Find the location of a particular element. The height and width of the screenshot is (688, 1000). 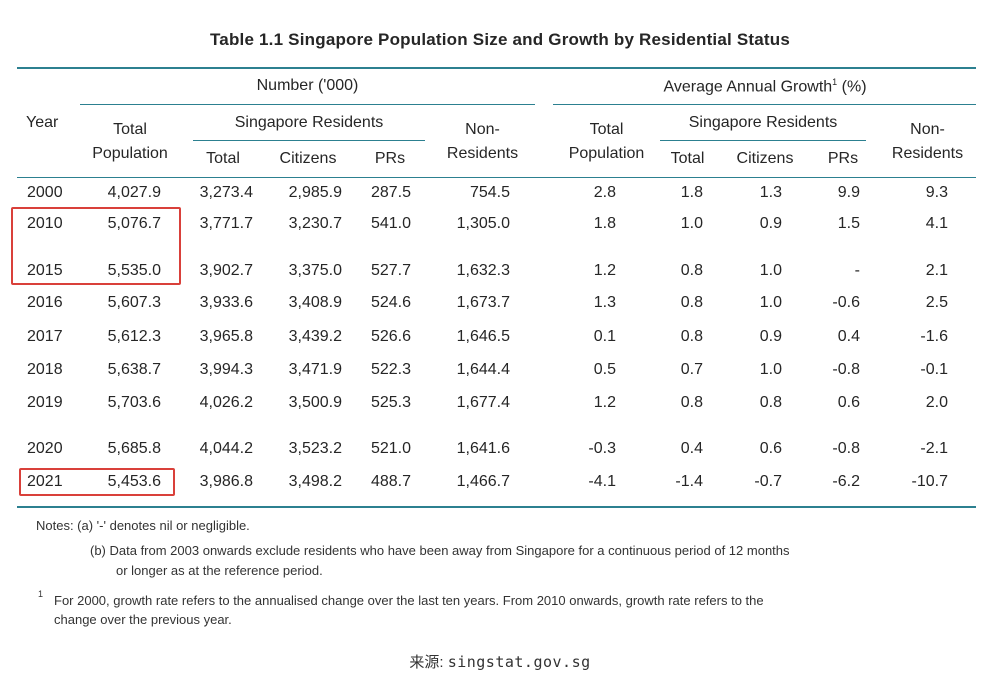

cell-year: 2016 is located at coordinates (45, 302).